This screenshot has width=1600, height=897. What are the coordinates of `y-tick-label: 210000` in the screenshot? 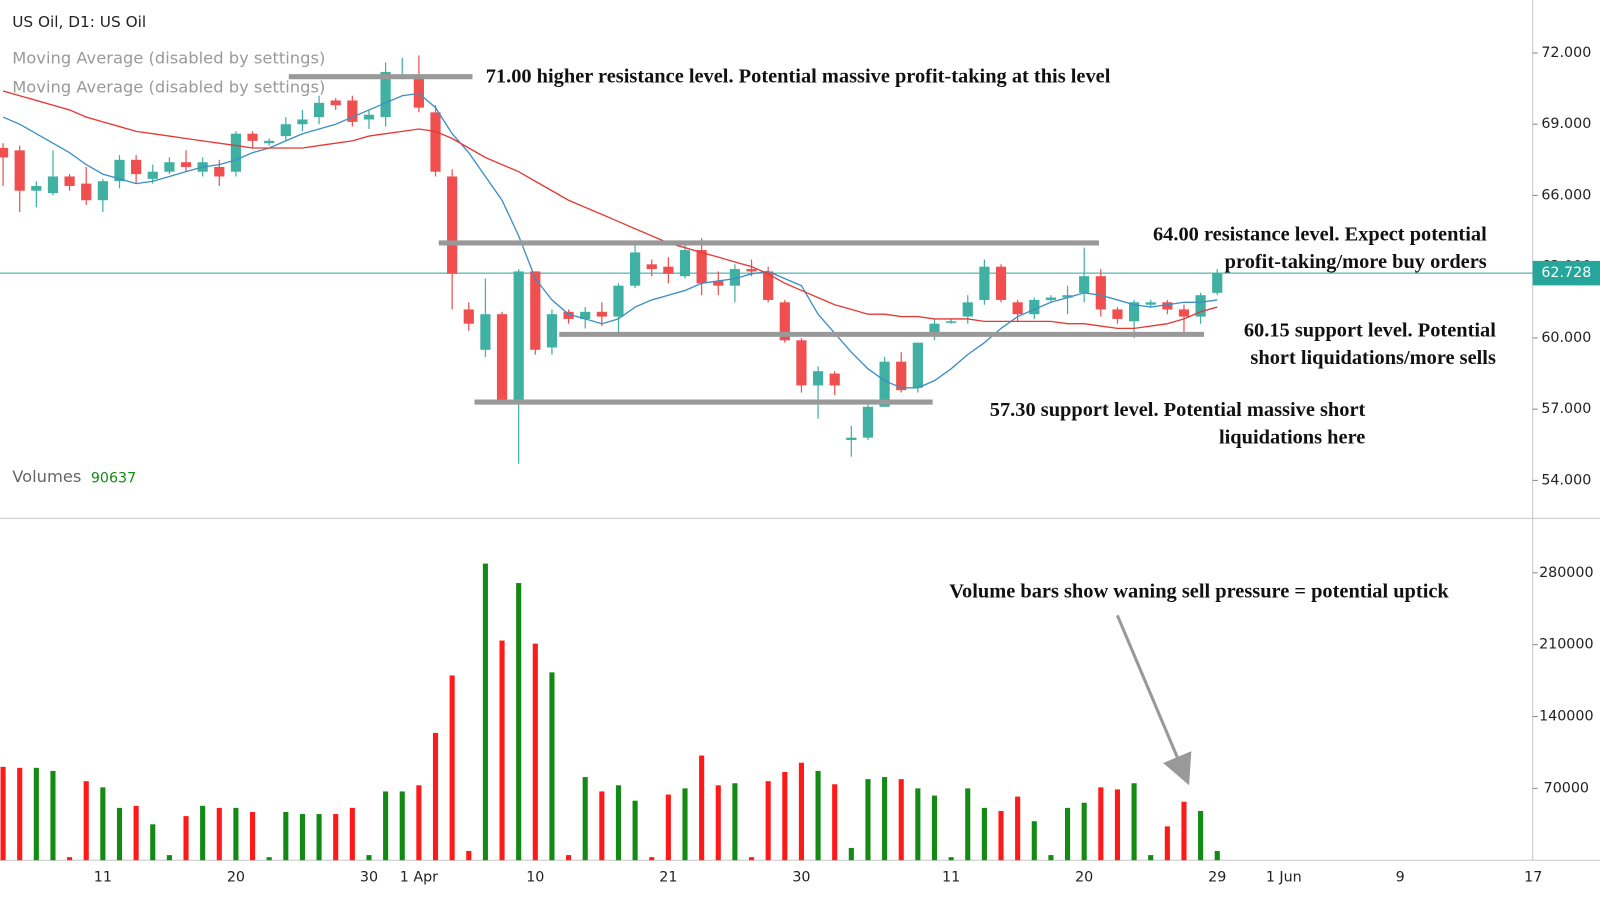 It's located at (1566, 645).